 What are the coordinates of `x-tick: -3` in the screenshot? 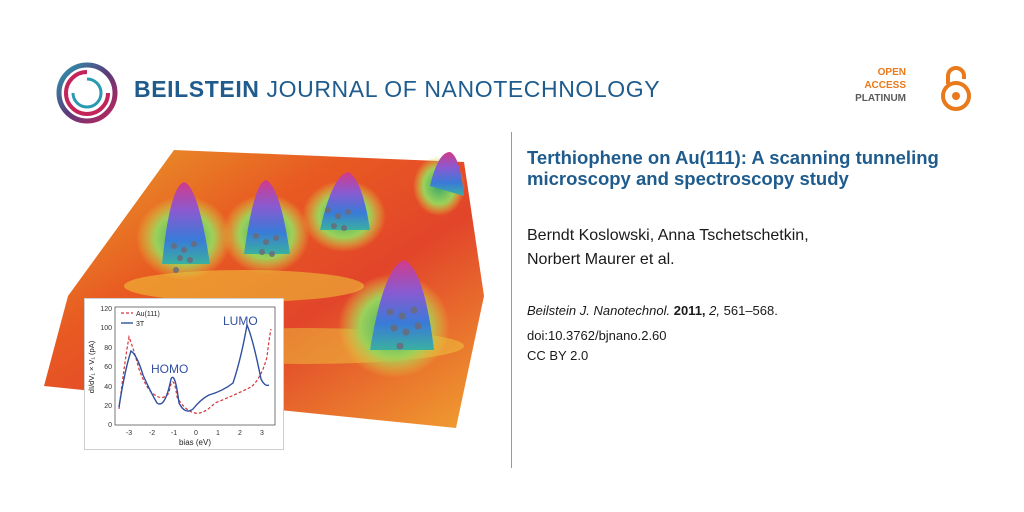 It's located at (129, 433).